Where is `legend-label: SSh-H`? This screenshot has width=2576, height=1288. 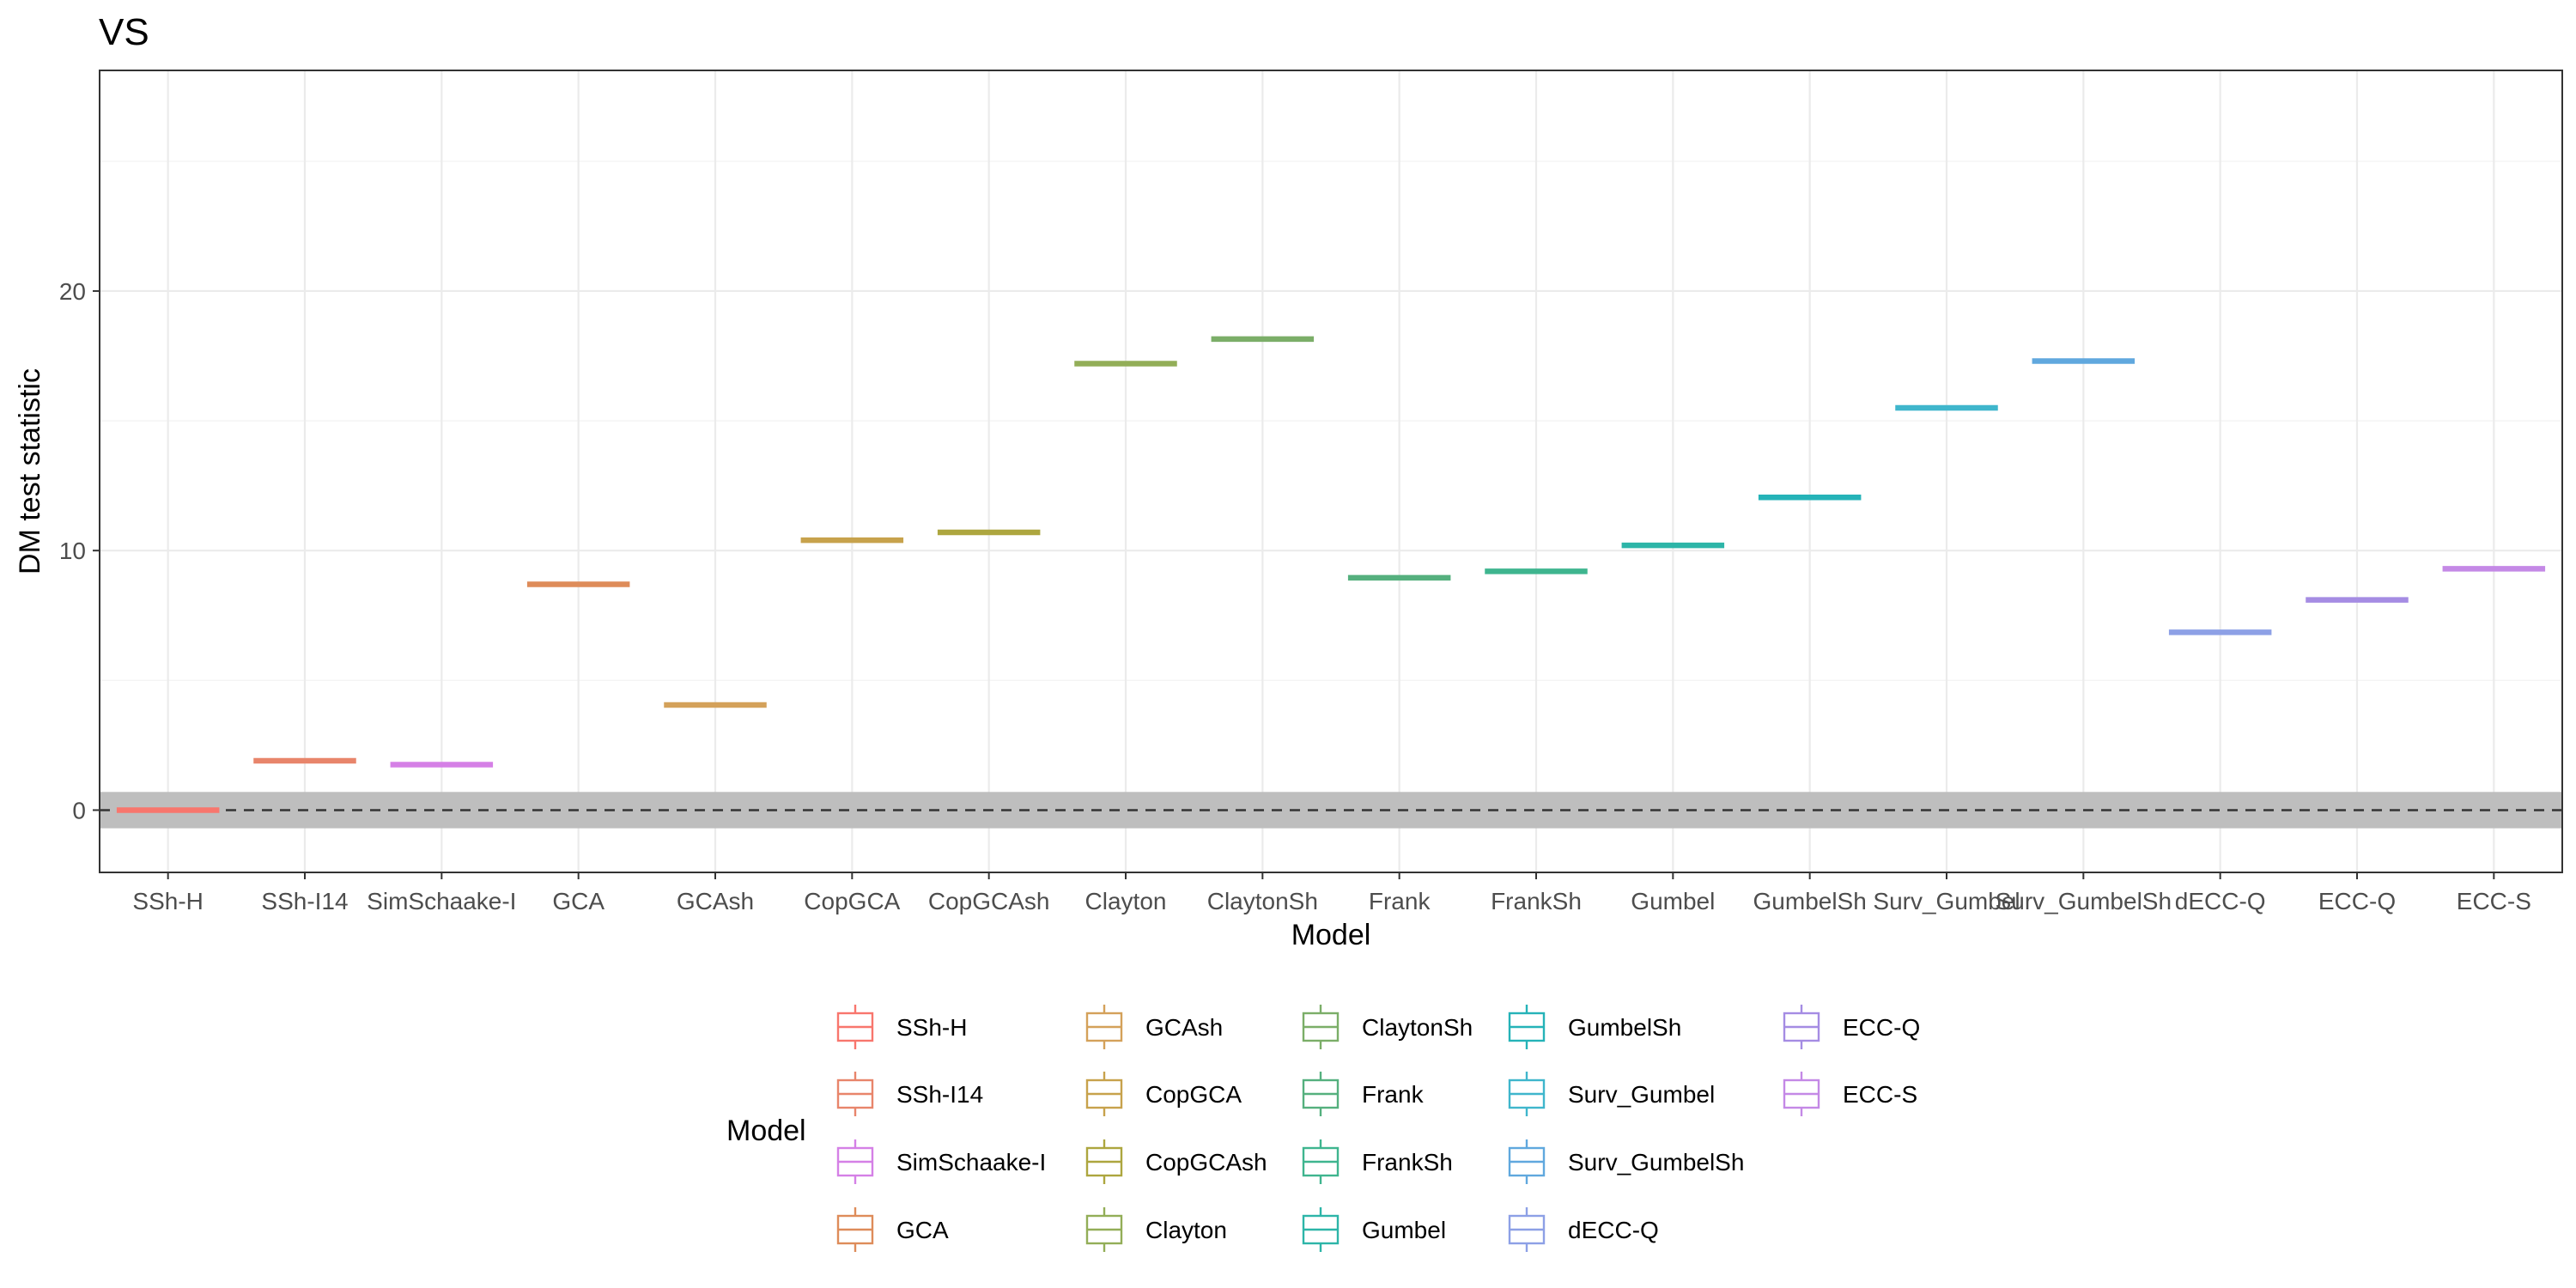 legend-label: SSh-H is located at coordinates (932, 1027).